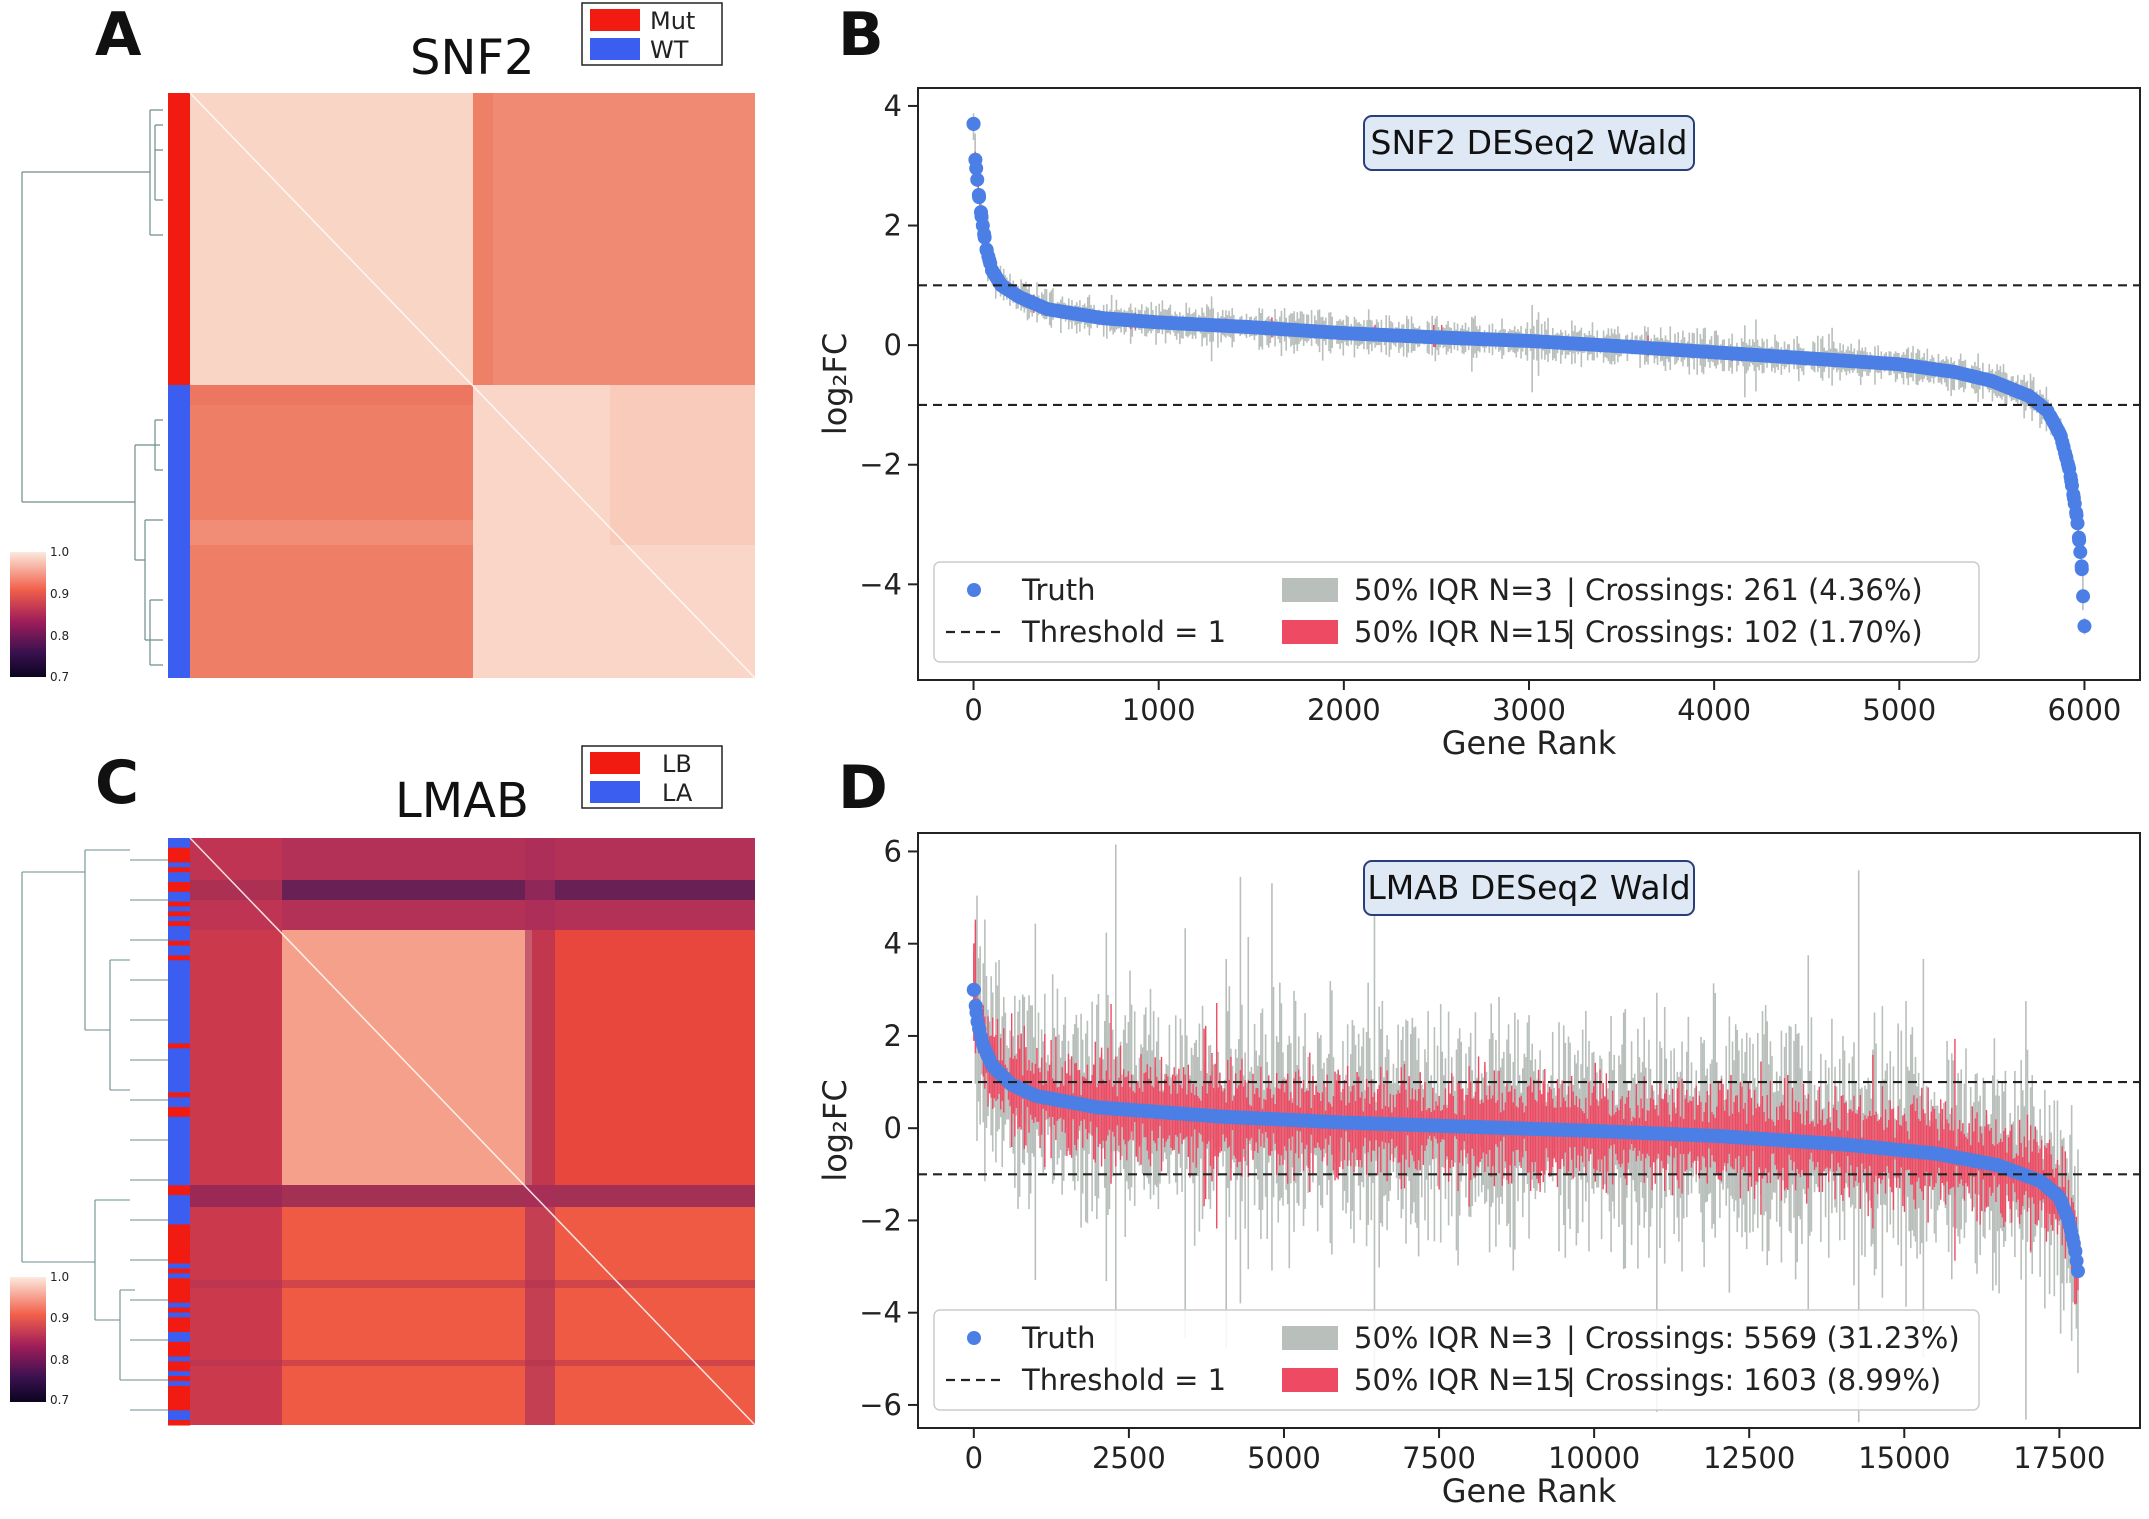  Describe the element at coordinates (615, 763) in the screenshot. I see `legend-swatch-lb` at that location.